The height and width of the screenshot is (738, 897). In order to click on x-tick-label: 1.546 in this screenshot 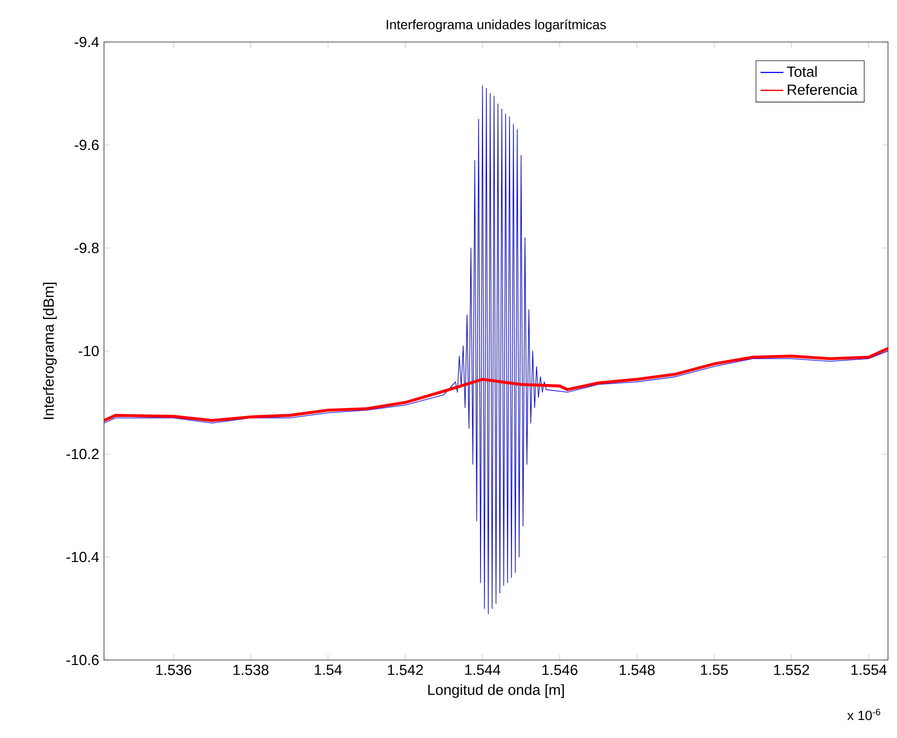, I will do `click(560, 670)`.